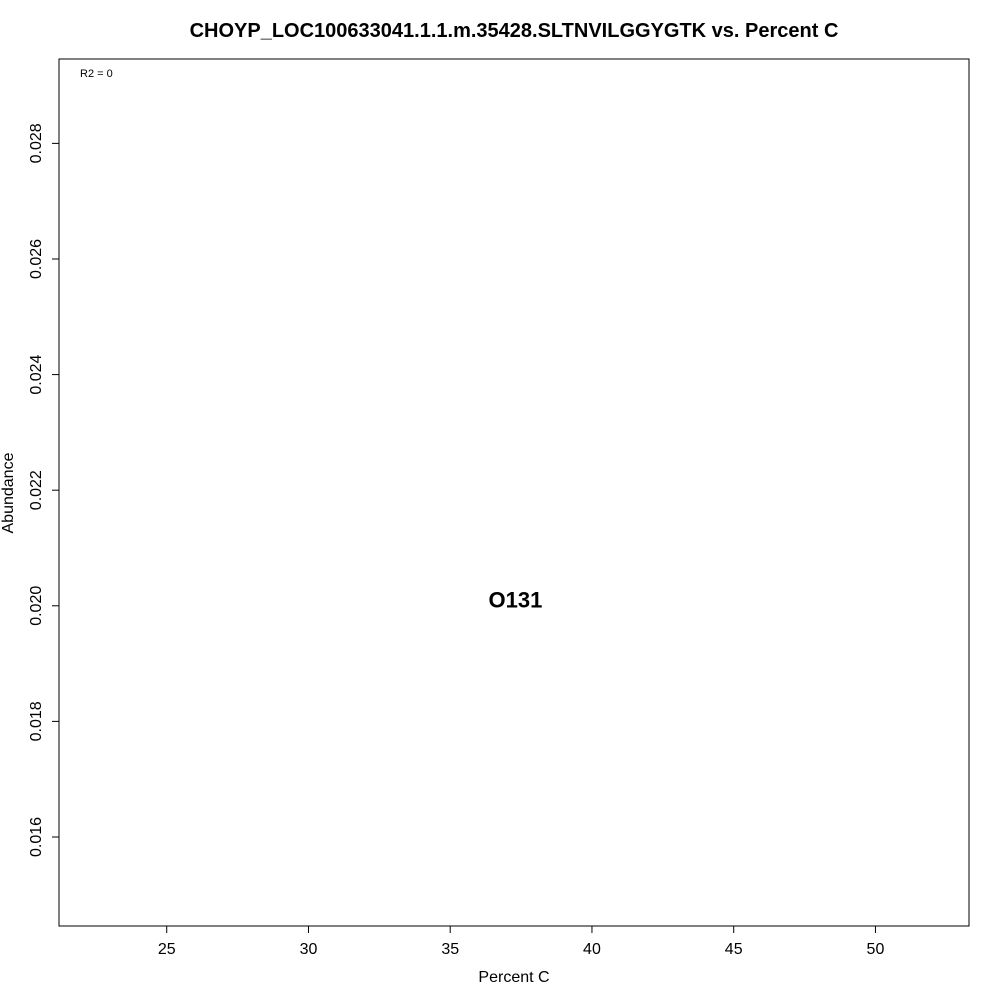  I want to click on y-tick-label: 0.028, so click(36, 143).